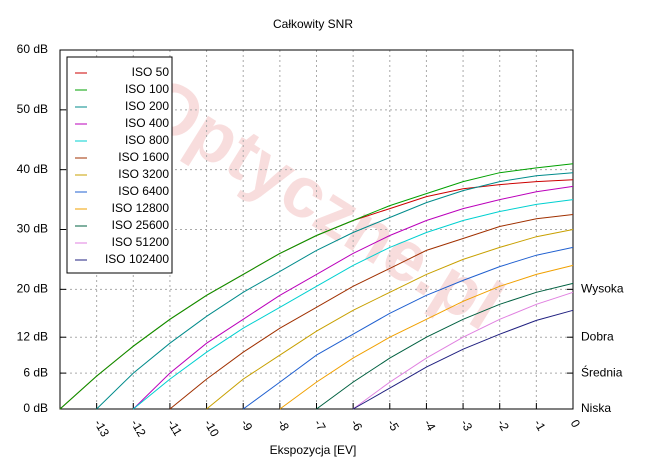  What do you see at coordinates (137, 259) in the screenshot?
I see `legend-label: ISO 102400` at bounding box center [137, 259].